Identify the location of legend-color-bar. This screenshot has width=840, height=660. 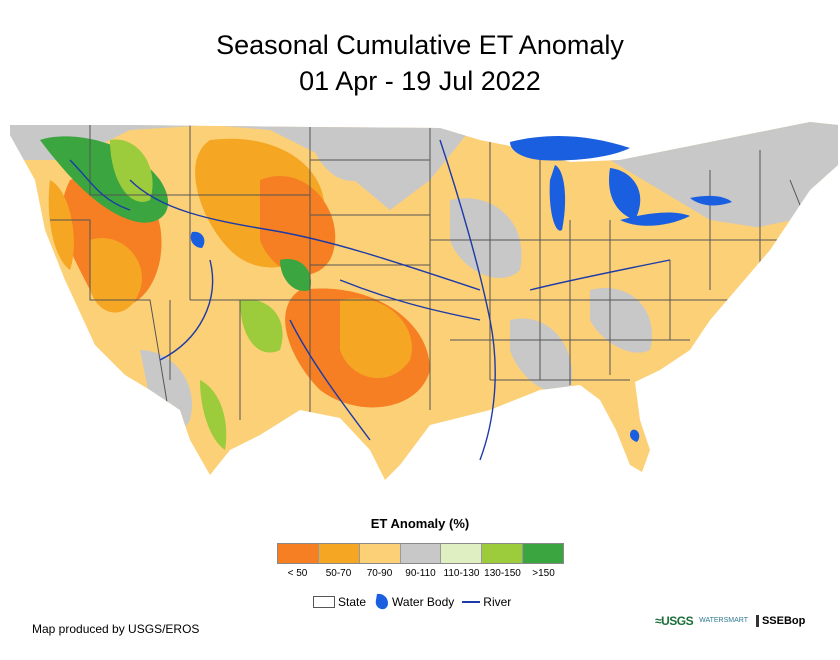
(420, 553).